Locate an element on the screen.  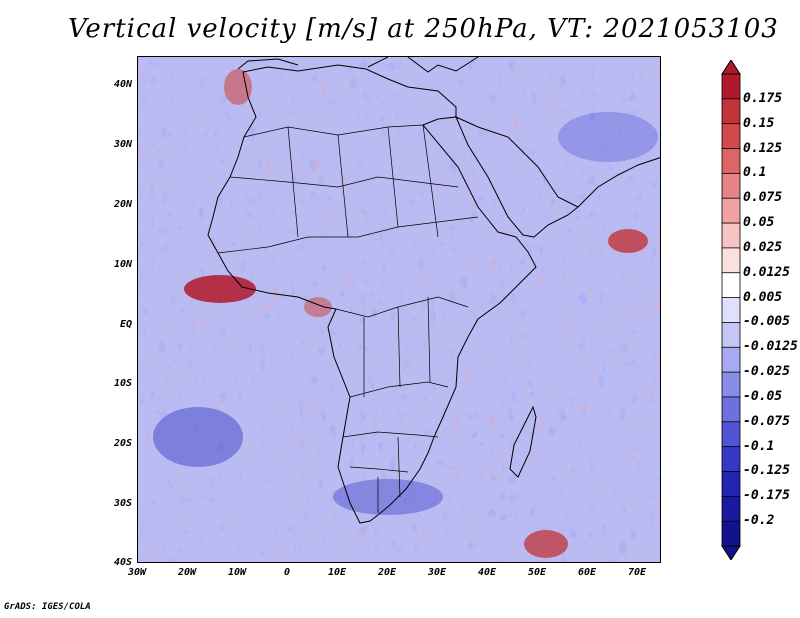
lon-label-20e: 20E is located at coordinates (387, 572).